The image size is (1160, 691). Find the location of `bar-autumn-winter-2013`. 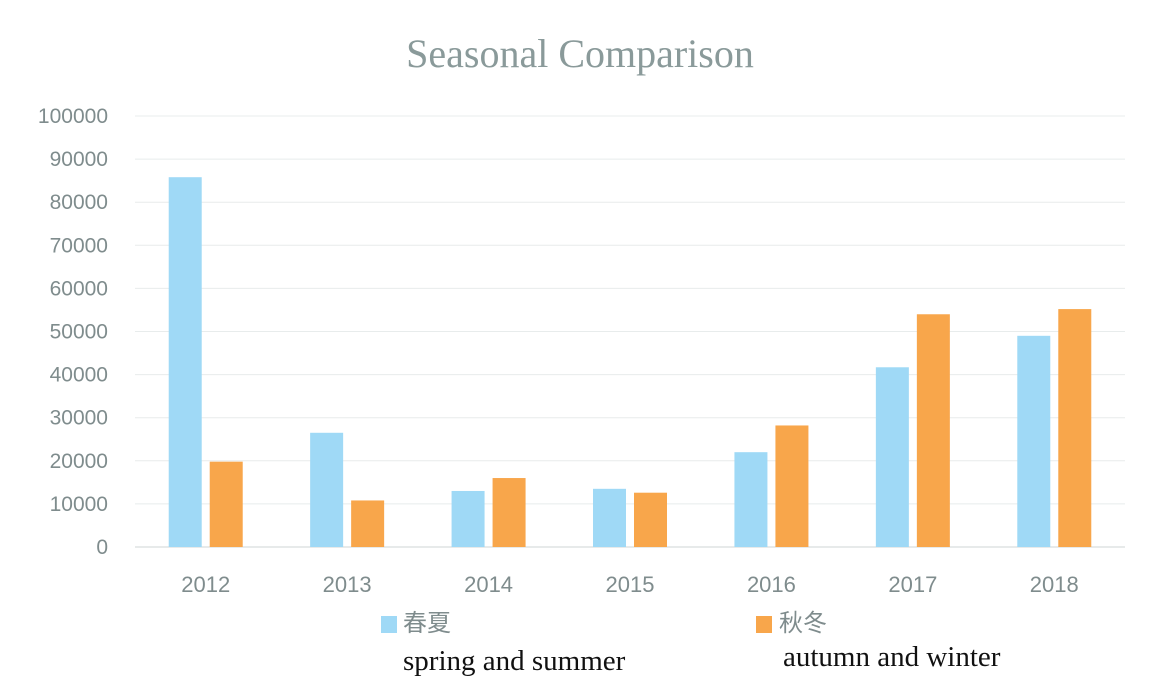

bar-autumn-winter-2013 is located at coordinates (368, 523).